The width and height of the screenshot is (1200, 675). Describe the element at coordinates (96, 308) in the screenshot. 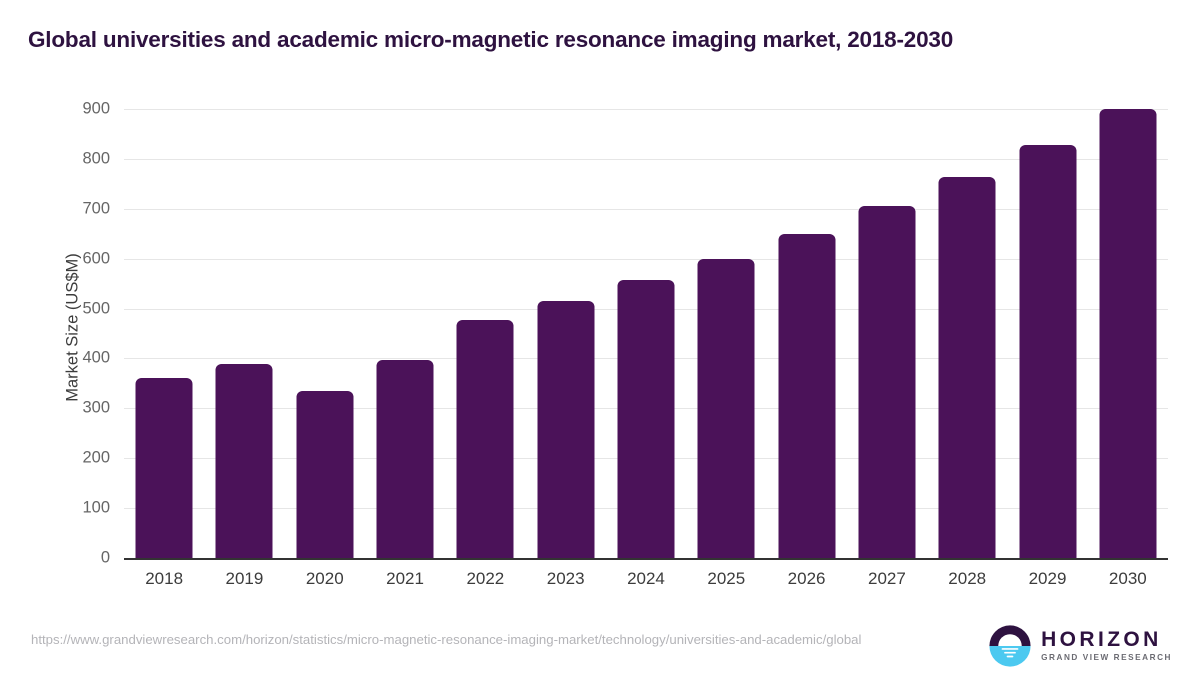

I see `y-axis-tick-label: 500` at that location.